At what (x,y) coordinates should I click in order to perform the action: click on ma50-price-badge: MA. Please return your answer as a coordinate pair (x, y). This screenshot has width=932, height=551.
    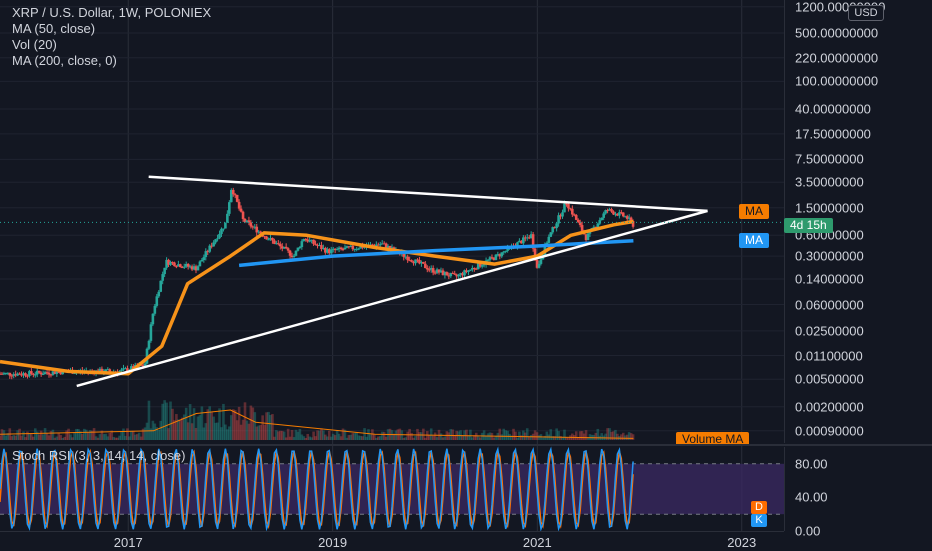
    Looking at the image, I should click on (754, 211).